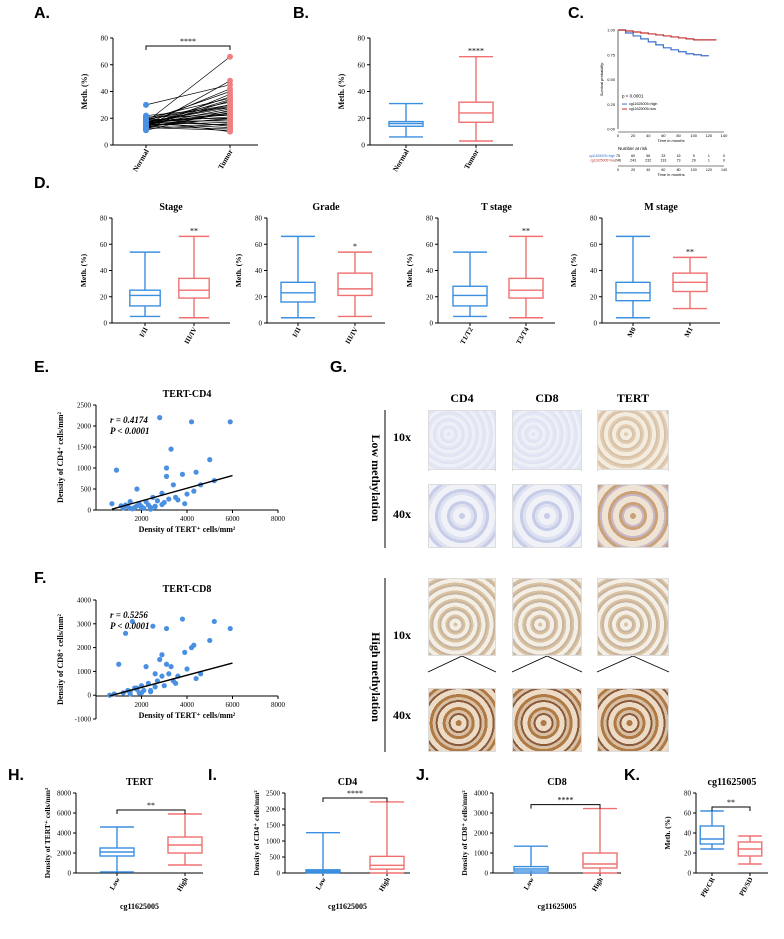 The image size is (784, 939). What do you see at coordinates (301, 13) in the screenshot?
I see `panel-label-b: B.` at bounding box center [301, 13].